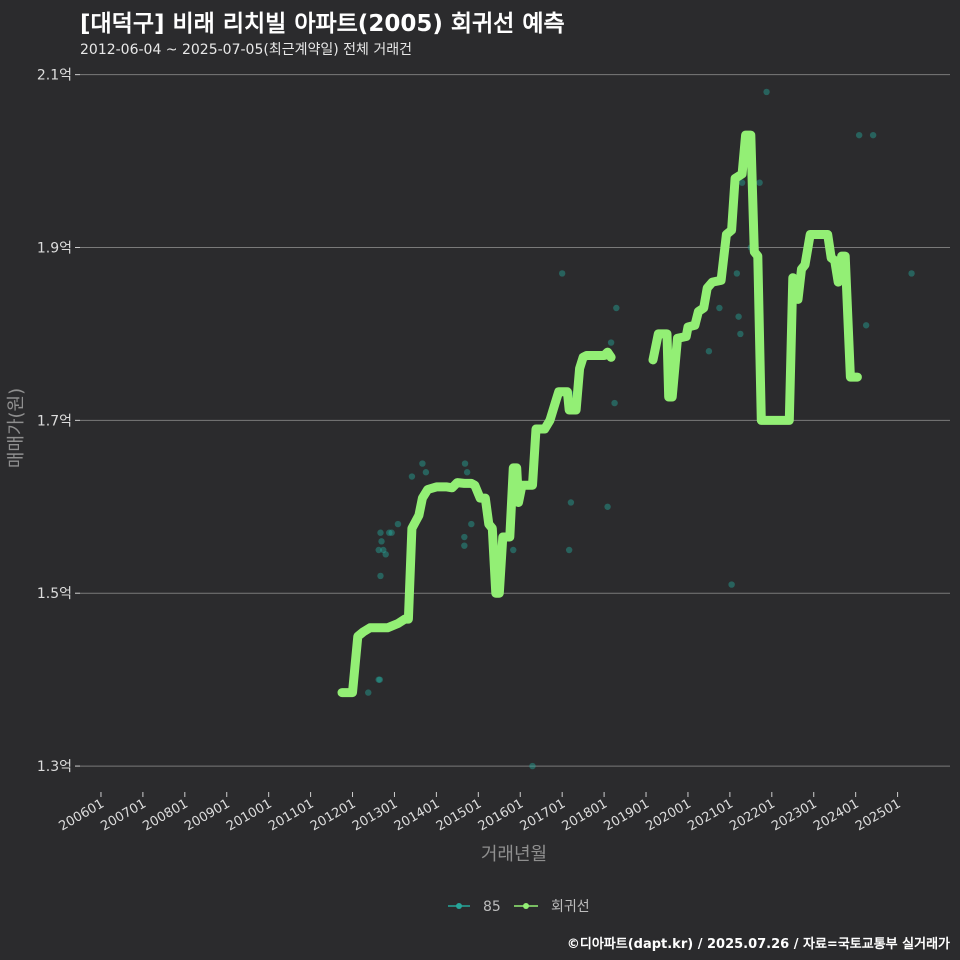 Image resolution: width=960 pixels, height=960 pixels. What do you see at coordinates (375, 815) in the screenshot?
I see `x-tick-label-7: 201301` at bounding box center [375, 815].